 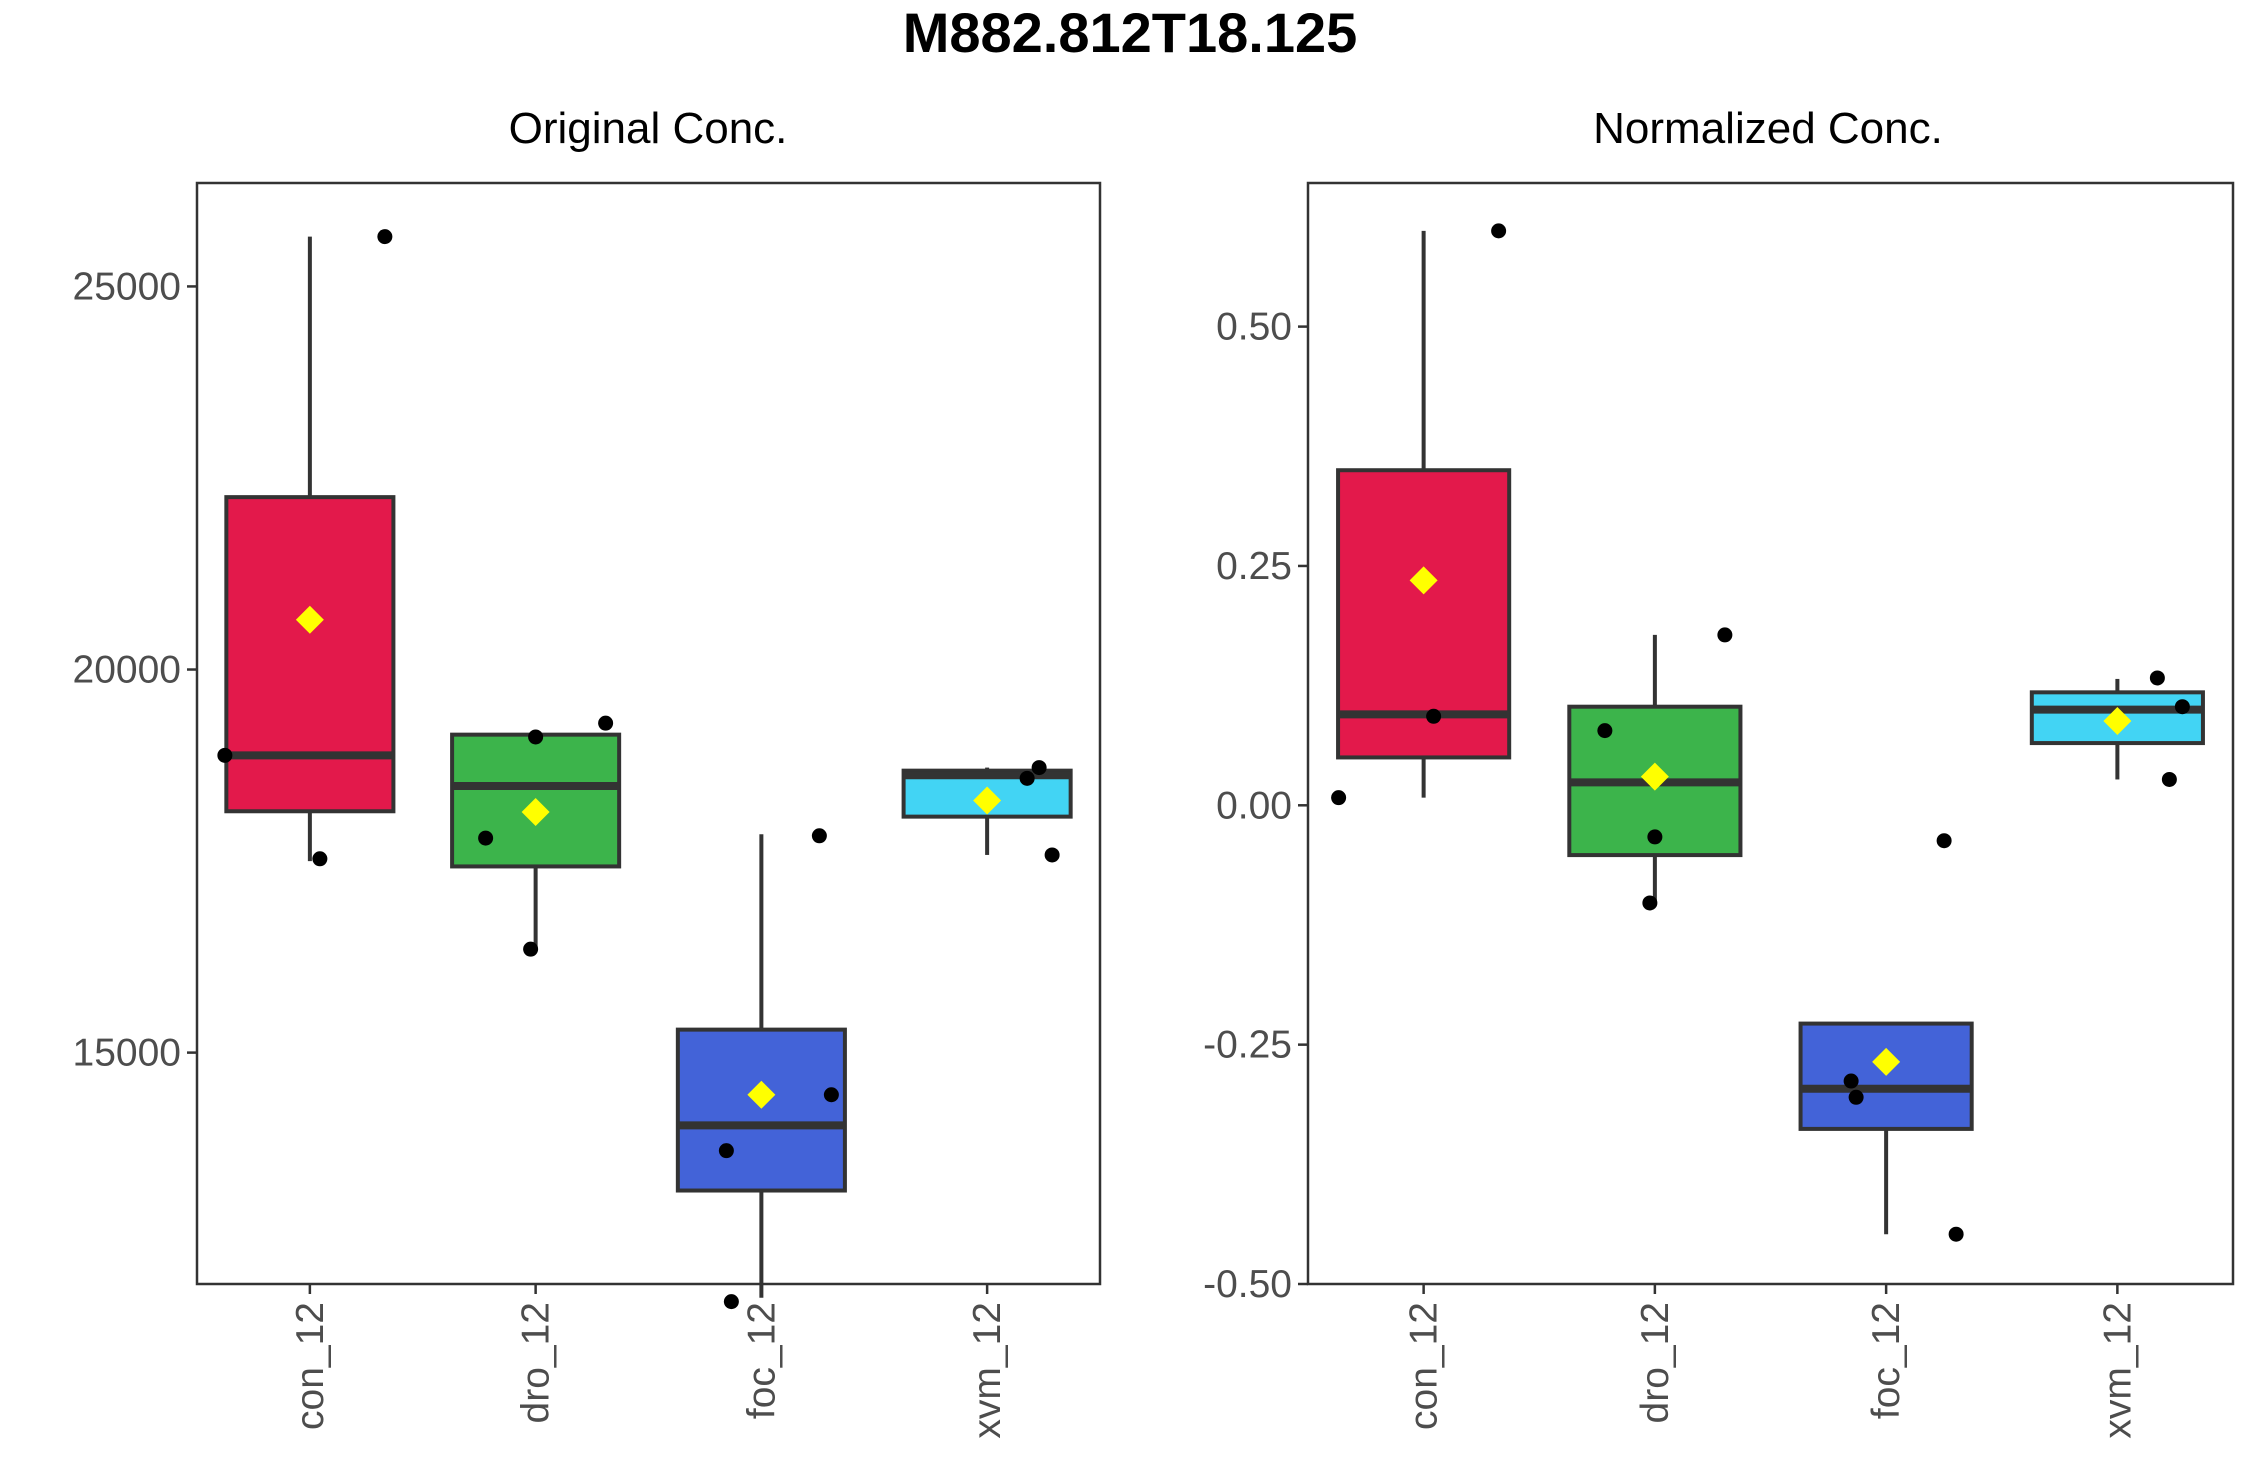 What do you see at coordinates (1254, 566) in the screenshot?
I see `y-tick-label: 0.25` at bounding box center [1254, 566].